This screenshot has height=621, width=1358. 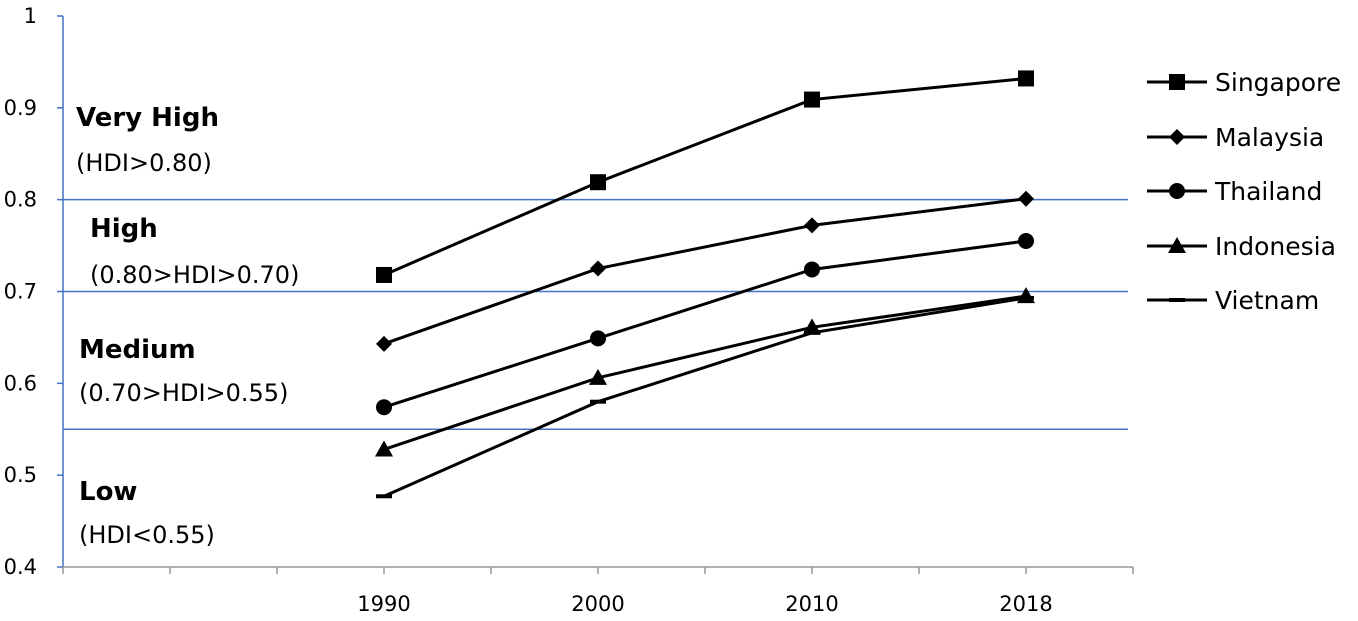 I want to click on legend-label-indonesia: Indonesia, so click(x=1275, y=246).